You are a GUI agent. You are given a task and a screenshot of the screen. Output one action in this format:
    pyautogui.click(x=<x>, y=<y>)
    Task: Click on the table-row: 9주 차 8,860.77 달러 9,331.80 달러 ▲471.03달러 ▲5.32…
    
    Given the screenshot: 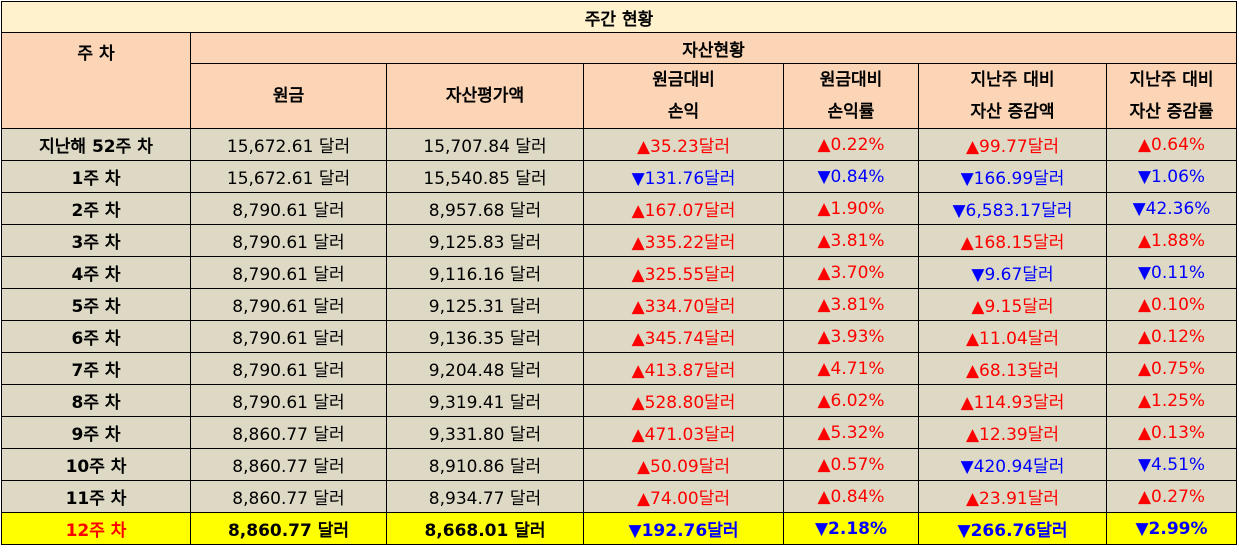 What is the action you would take?
    pyautogui.click(x=619, y=432)
    